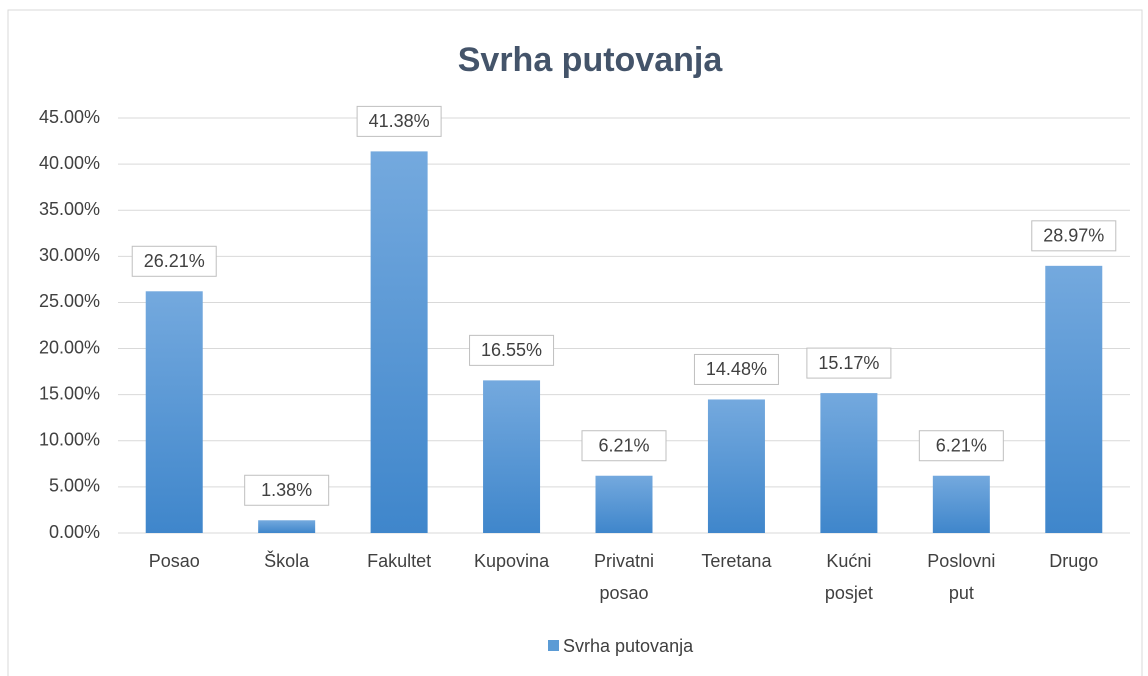 The image size is (1148, 676). I want to click on data-label: 16.55%, so click(511, 350).